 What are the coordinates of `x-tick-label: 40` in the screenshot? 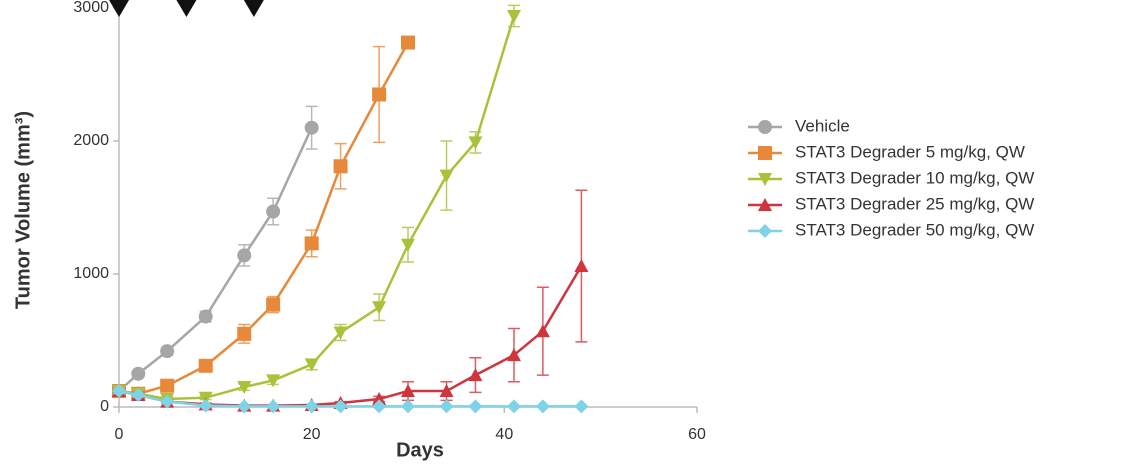 It's located at (504, 434).